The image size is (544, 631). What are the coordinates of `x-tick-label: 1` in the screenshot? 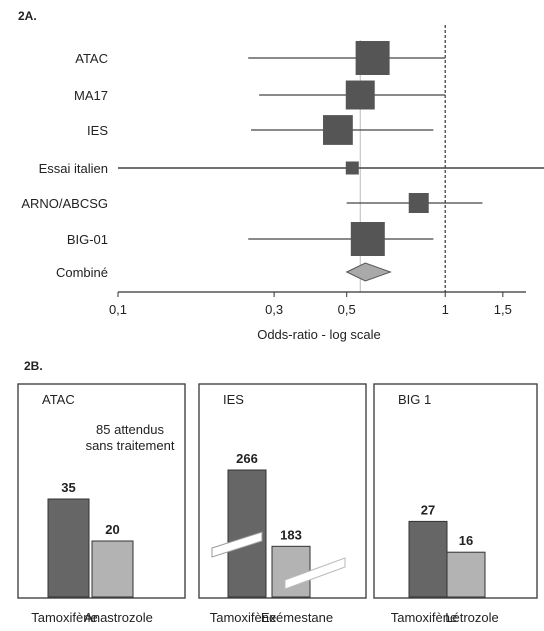 It's located at (445, 309).